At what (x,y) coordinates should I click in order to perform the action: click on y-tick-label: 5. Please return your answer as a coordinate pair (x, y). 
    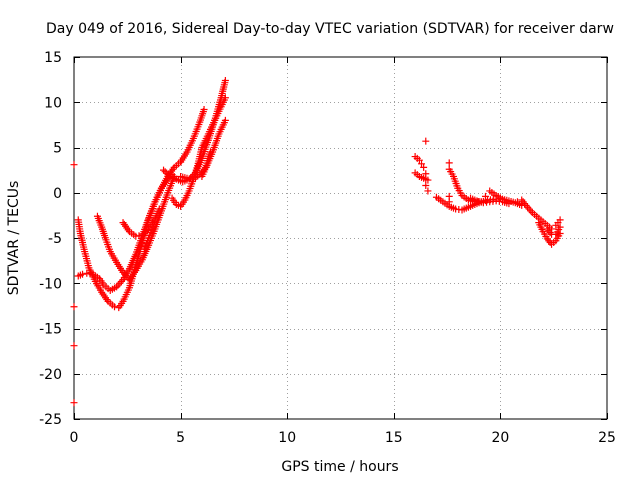
    Looking at the image, I should click on (57, 149).